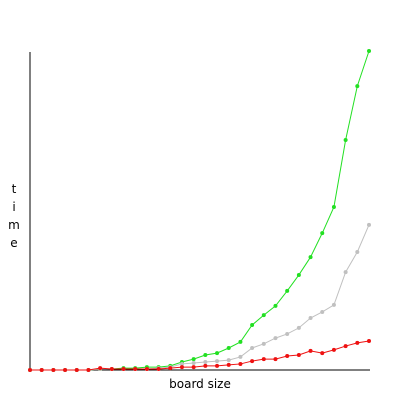 The height and width of the screenshot is (400, 400). I want to click on y-axis-label: time, so click(14, 218).